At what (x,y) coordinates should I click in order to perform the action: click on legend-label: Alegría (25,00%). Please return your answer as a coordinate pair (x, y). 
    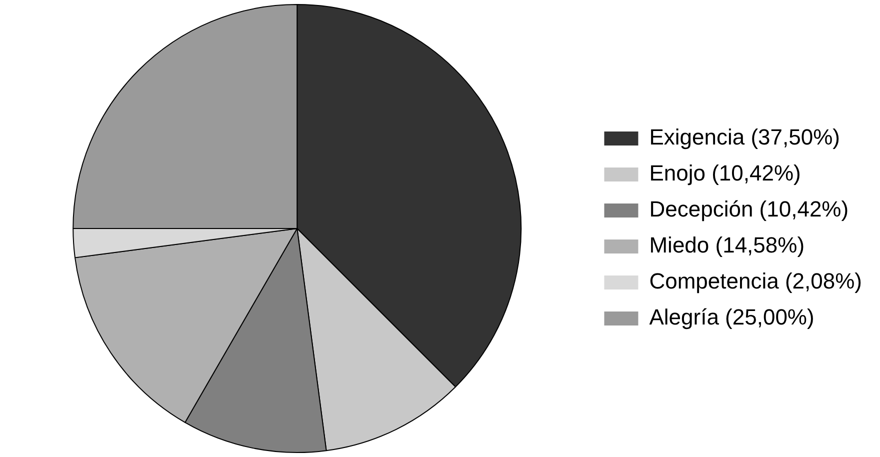
    Looking at the image, I should click on (731, 317).